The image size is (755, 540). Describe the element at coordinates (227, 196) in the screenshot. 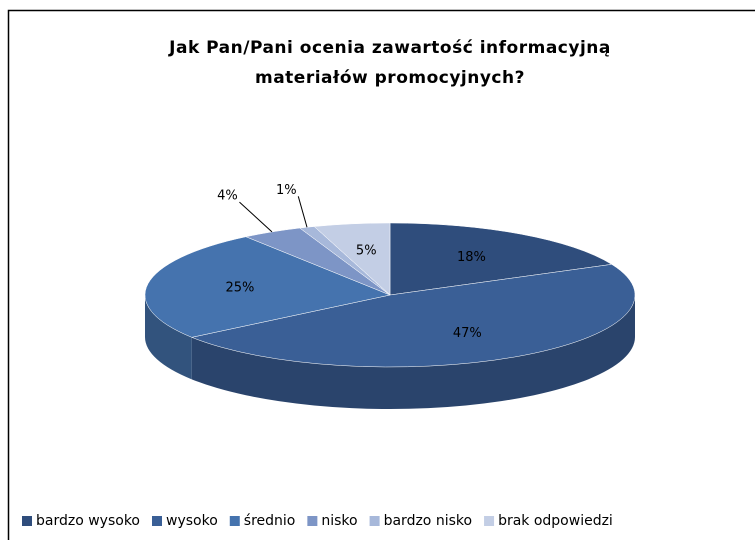

I see `data-label: 4%` at that location.